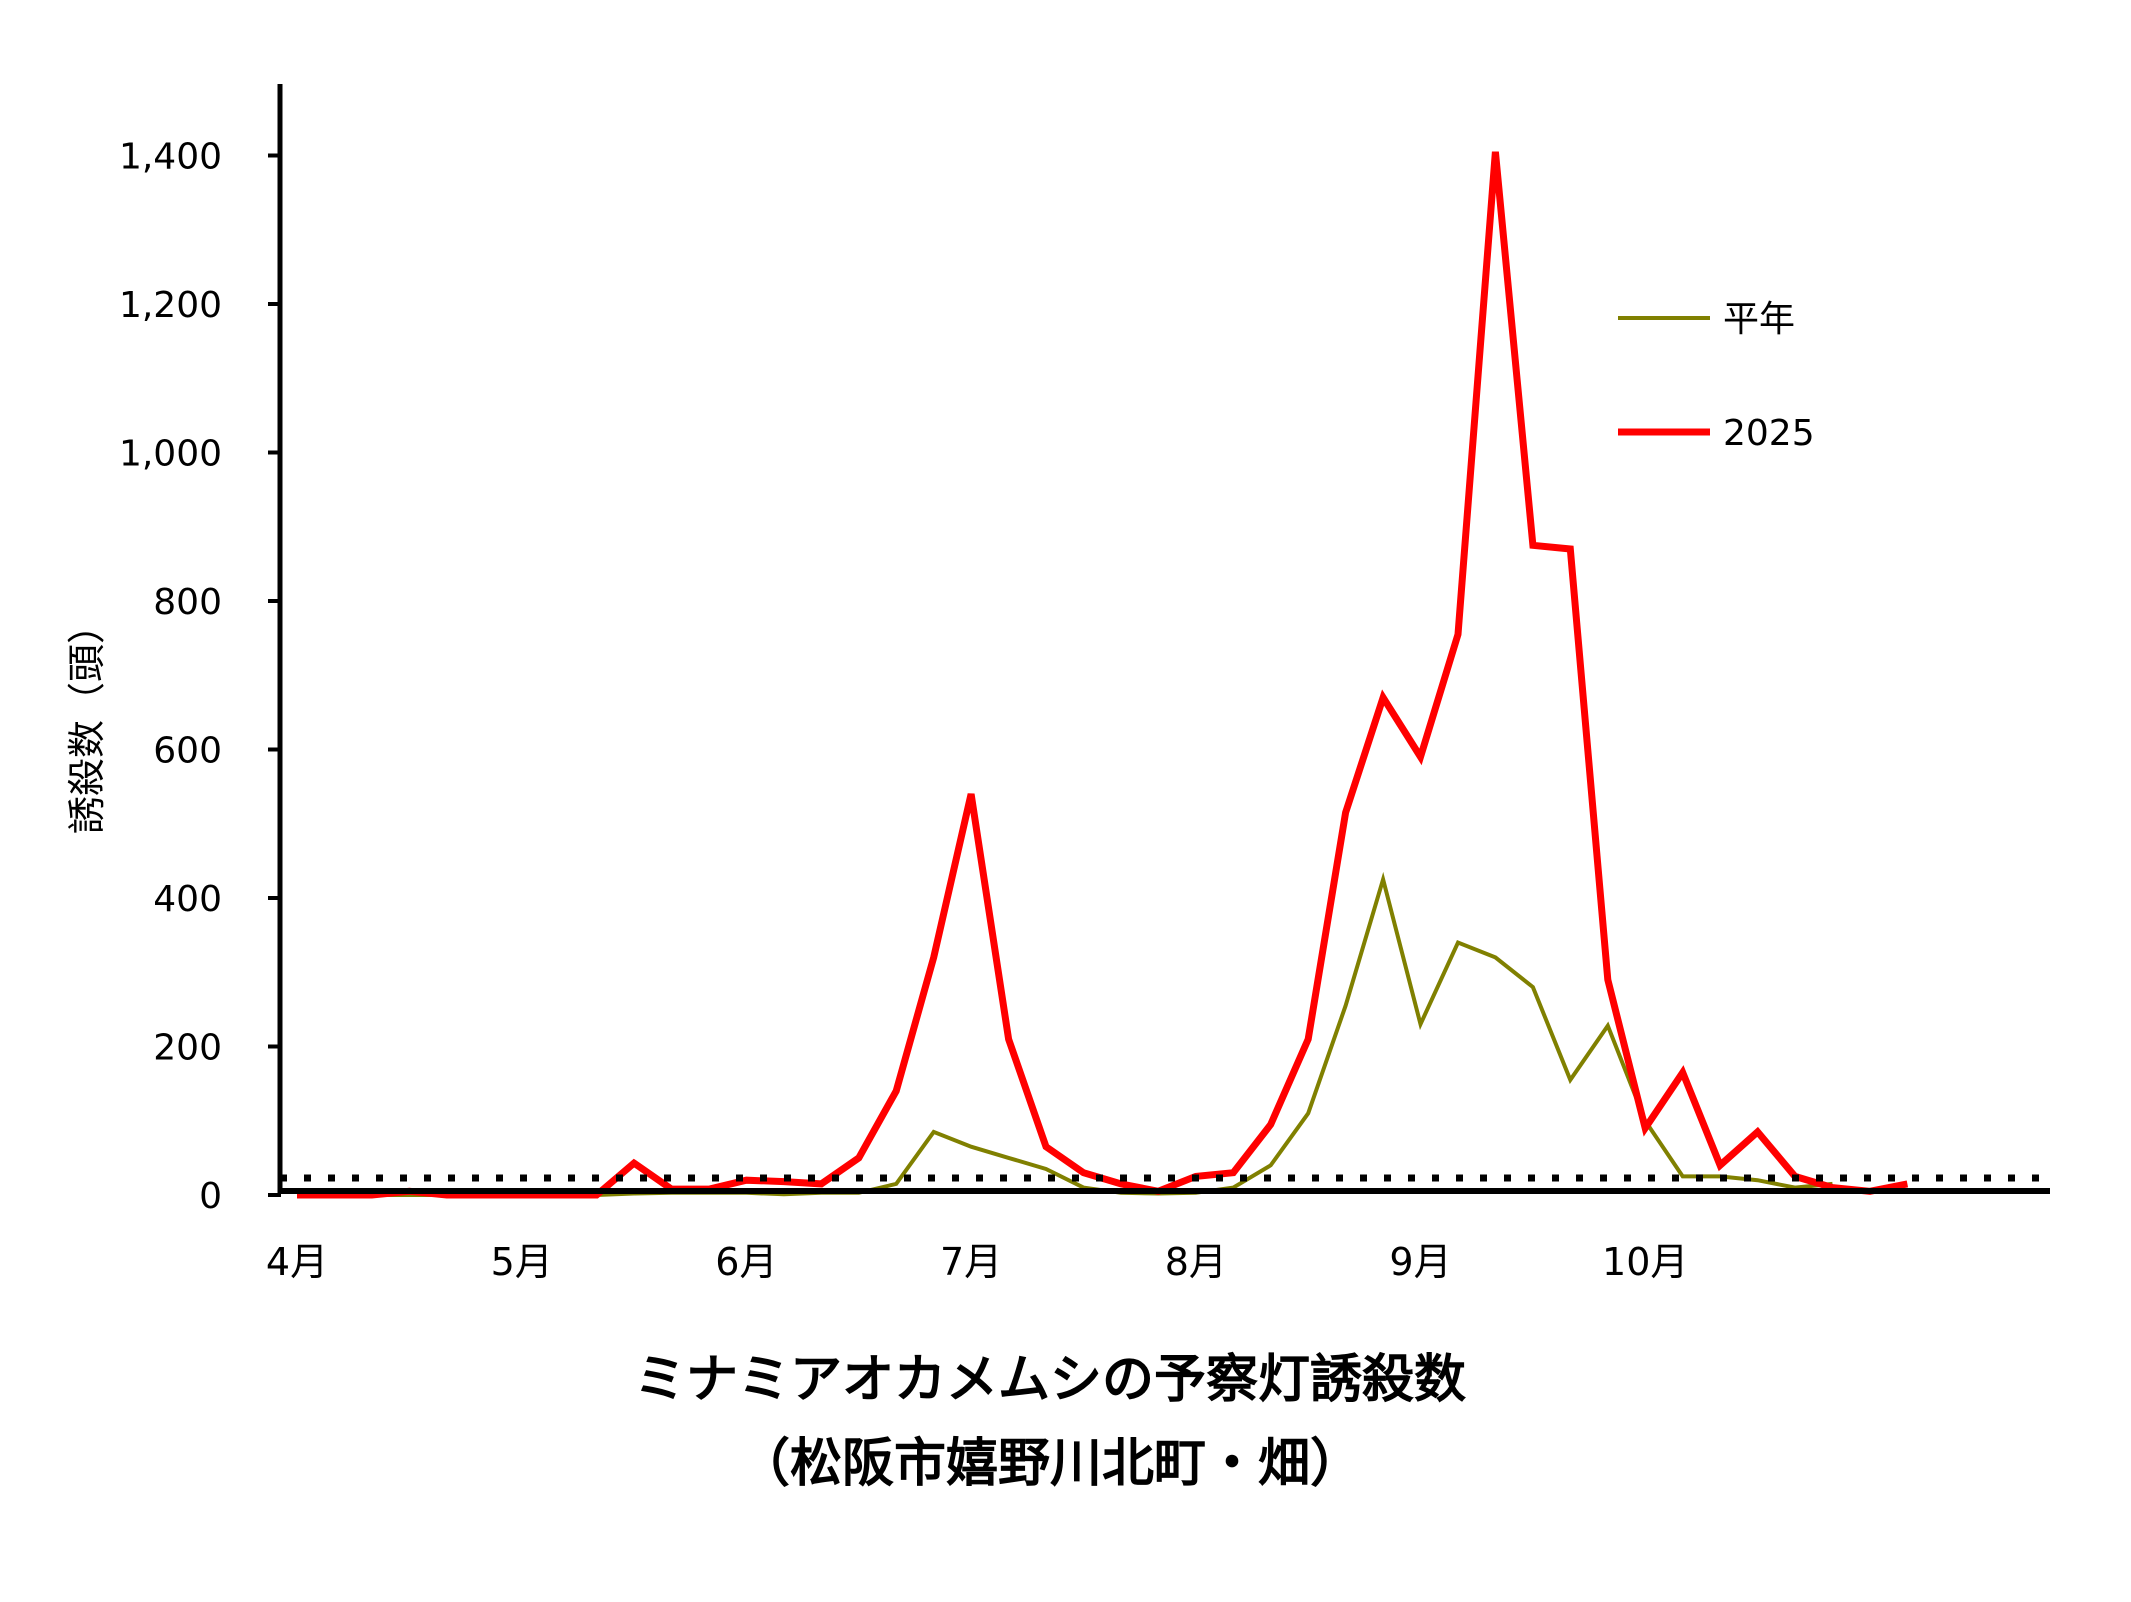 This screenshot has width=2131, height=1602. I want to click on legend: 平年 2025, so click(1716, 376).